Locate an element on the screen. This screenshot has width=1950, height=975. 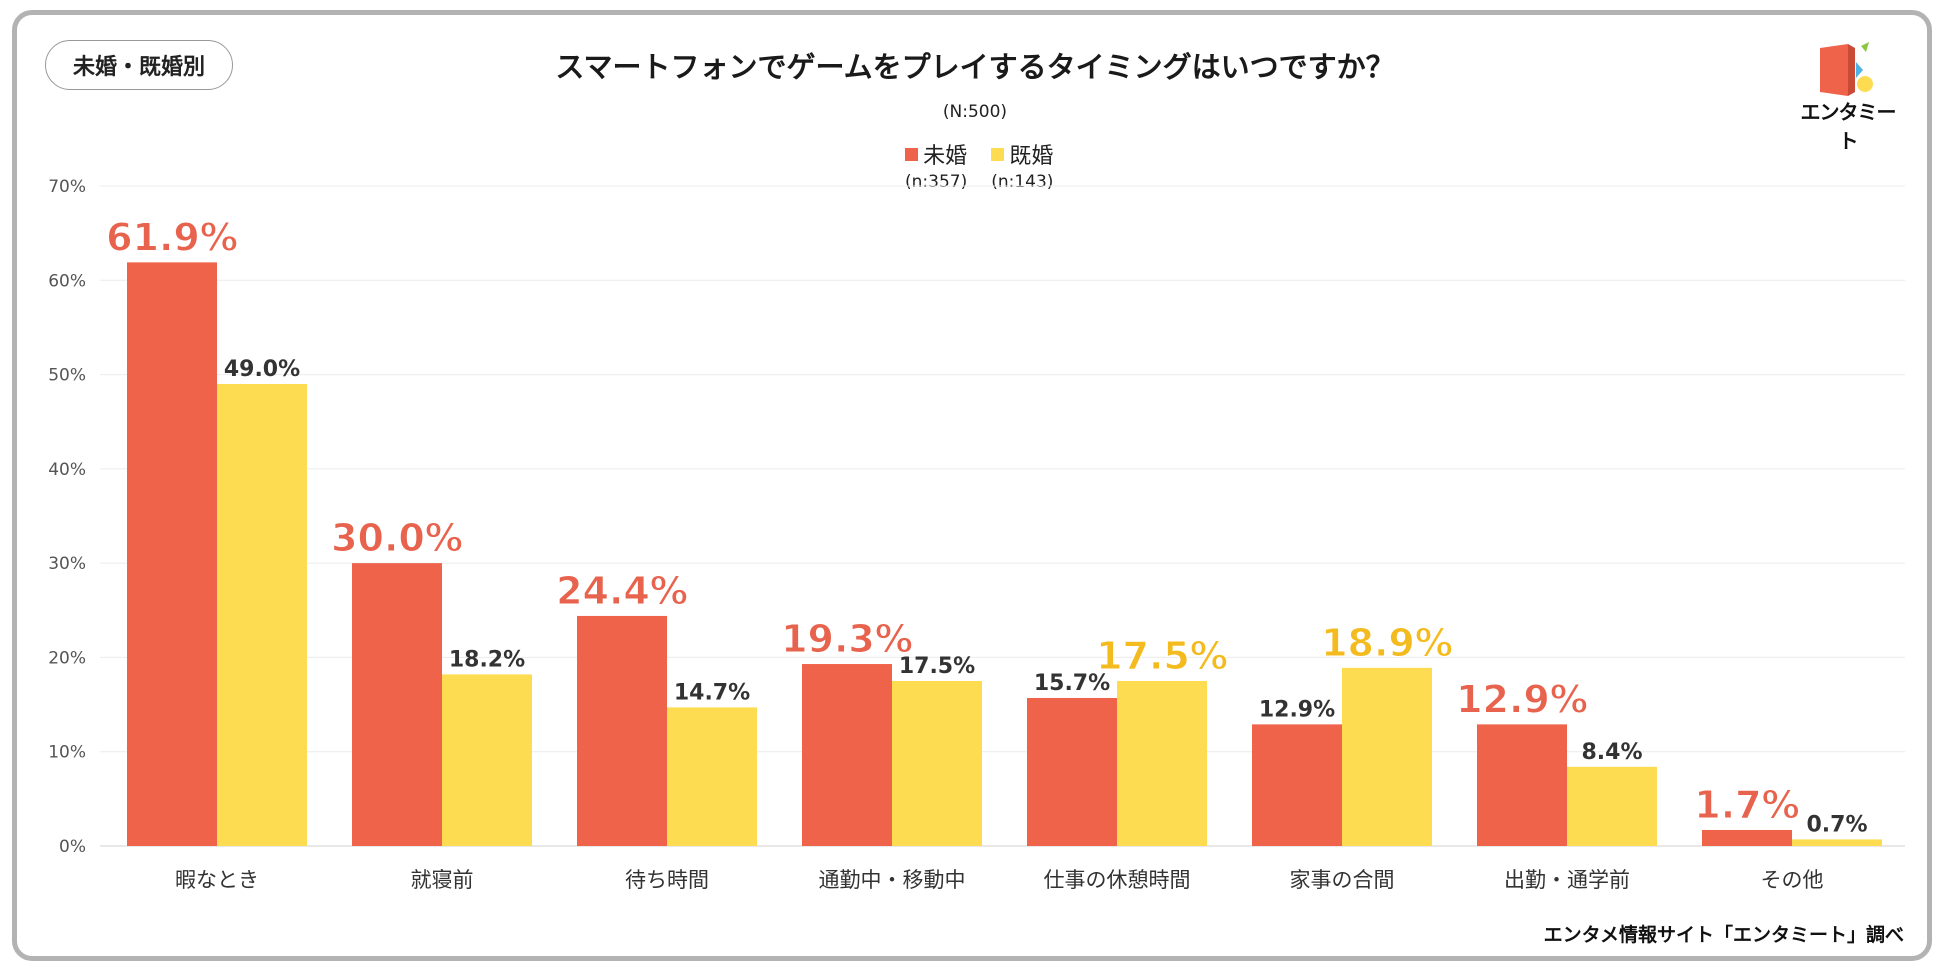
data-label: 15.7% is located at coordinates (1072, 683).